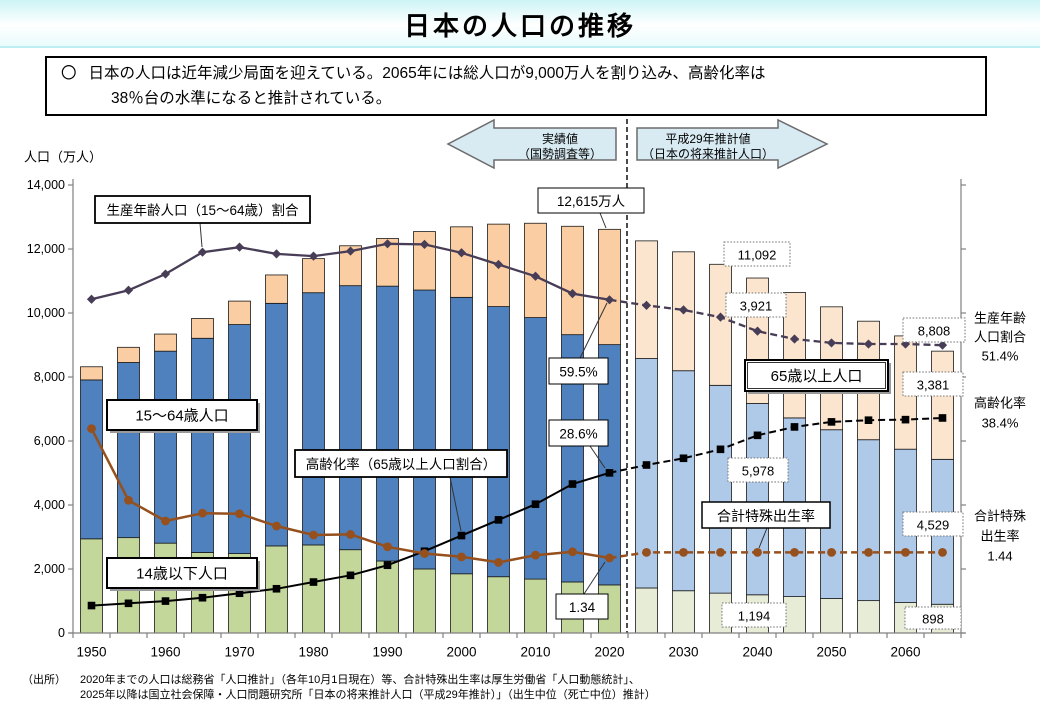 This screenshot has height=720, width=1040. I want to click on bullet-circle: 〇, so click(69, 73).